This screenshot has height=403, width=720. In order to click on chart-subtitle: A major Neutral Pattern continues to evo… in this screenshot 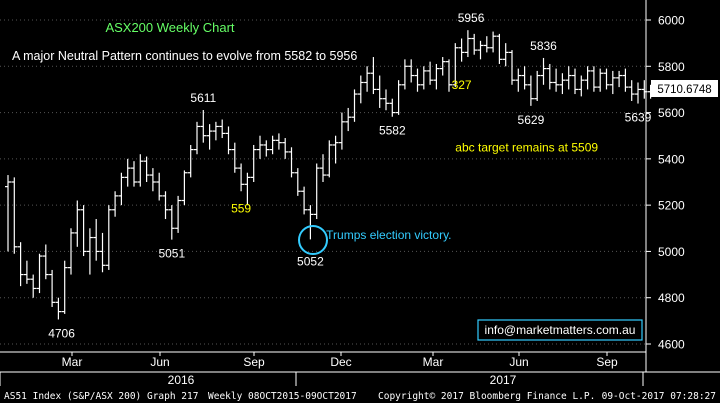, I will do `click(184, 56)`.